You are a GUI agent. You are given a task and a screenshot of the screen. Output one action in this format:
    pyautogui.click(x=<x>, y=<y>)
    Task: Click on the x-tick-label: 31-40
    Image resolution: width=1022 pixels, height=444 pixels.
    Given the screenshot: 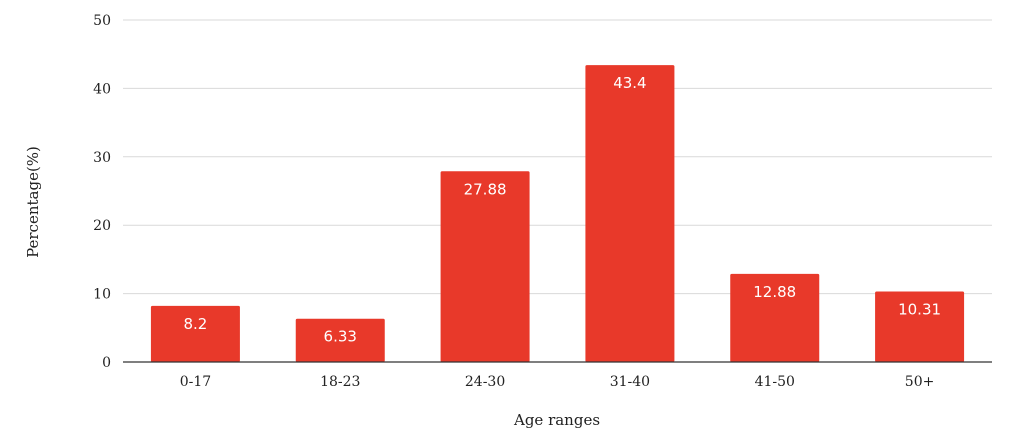 What is the action you would take?
    pyautogui.click(x=630, y=382)
    